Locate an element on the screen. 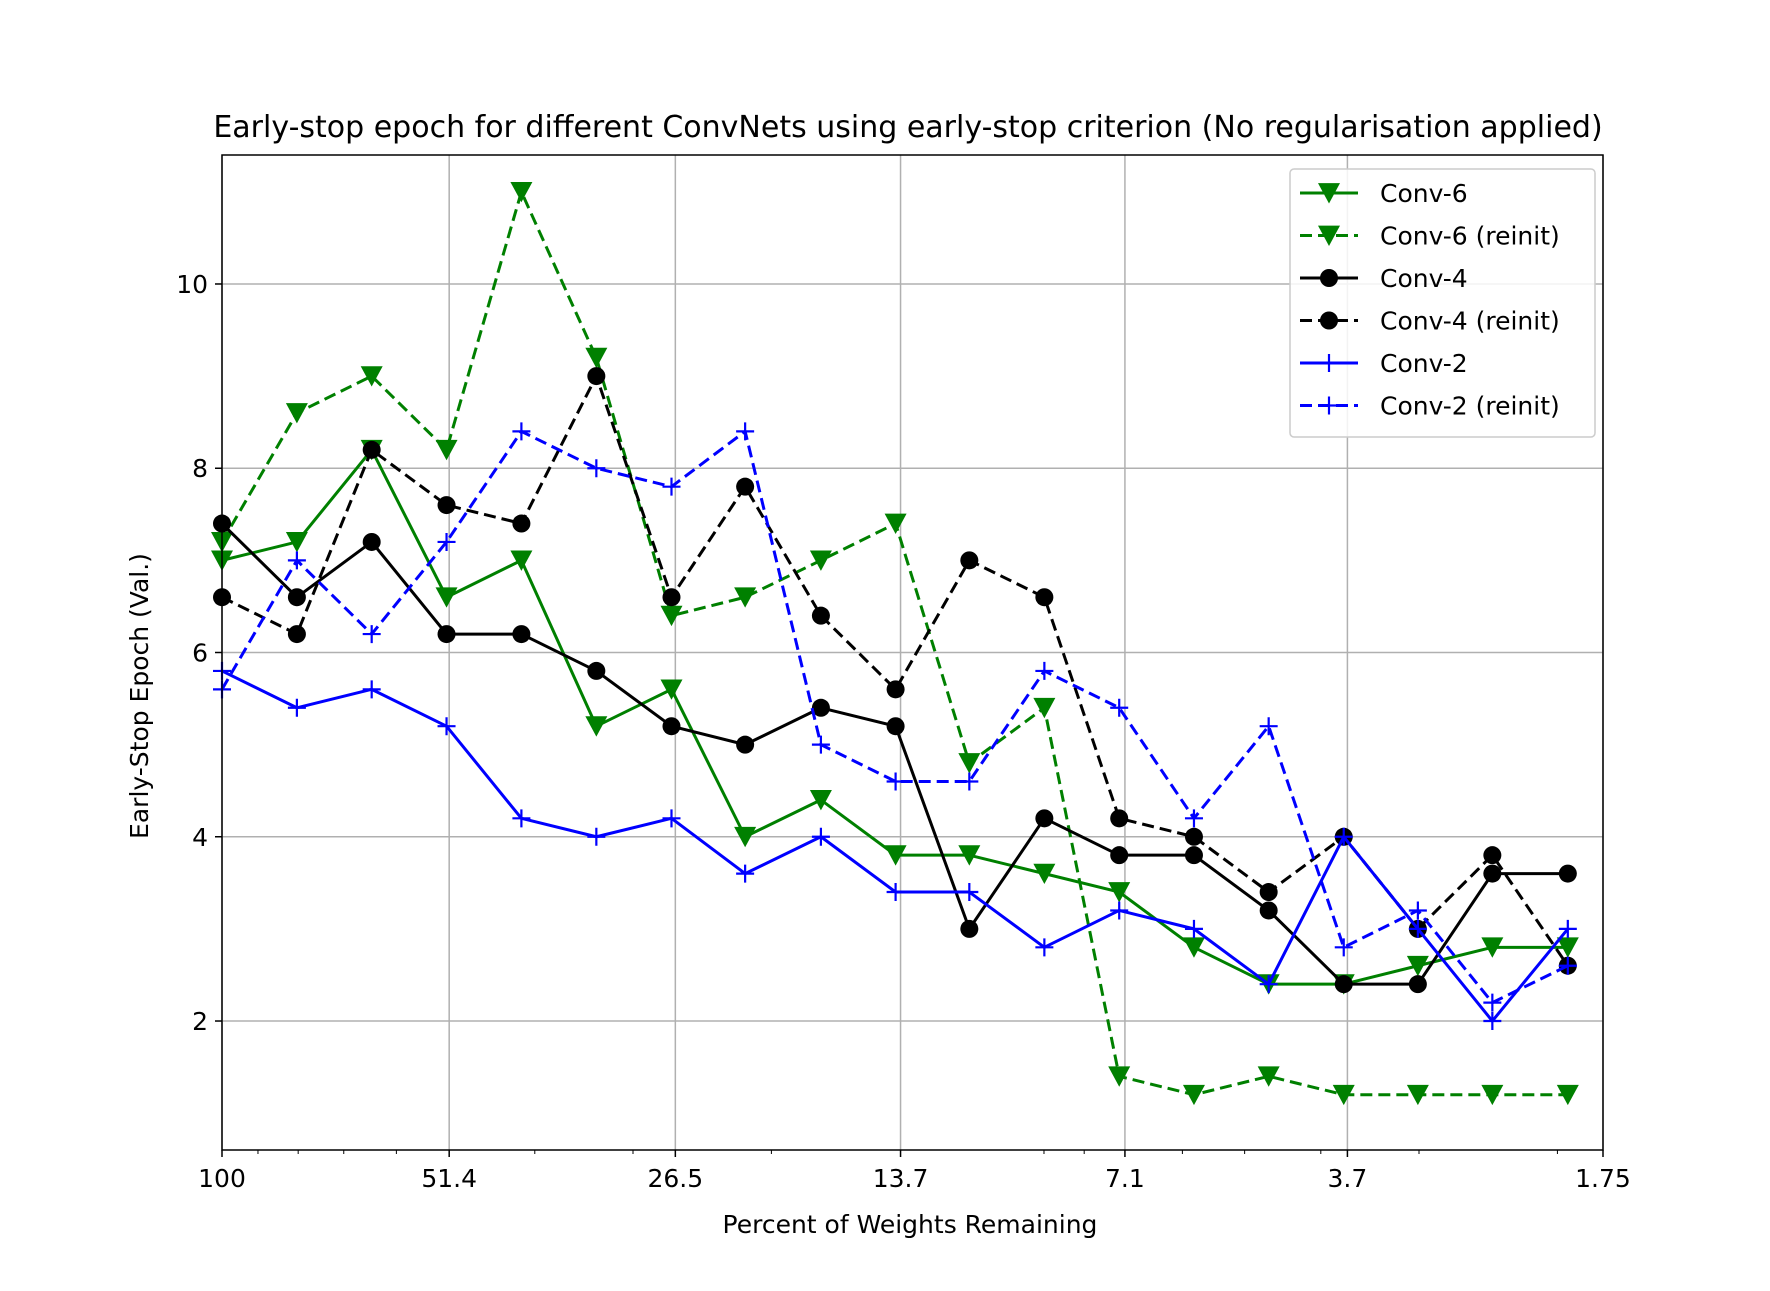 Image resolution: width=1770 pixels, height=1291 pixels. x-tick-label: 7.1 is located at coordinates (1125, 1178).